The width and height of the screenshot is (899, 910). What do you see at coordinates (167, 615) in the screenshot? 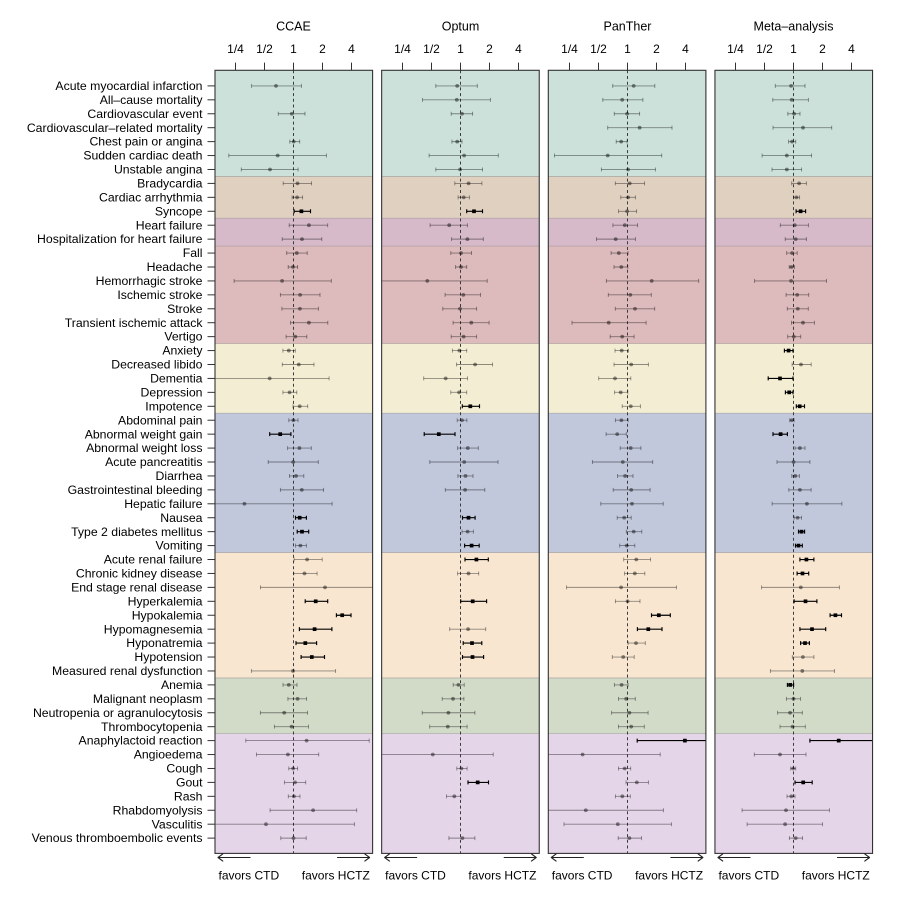
I see `svg-text: Hypokalemia` at bounding box center [167, 615].